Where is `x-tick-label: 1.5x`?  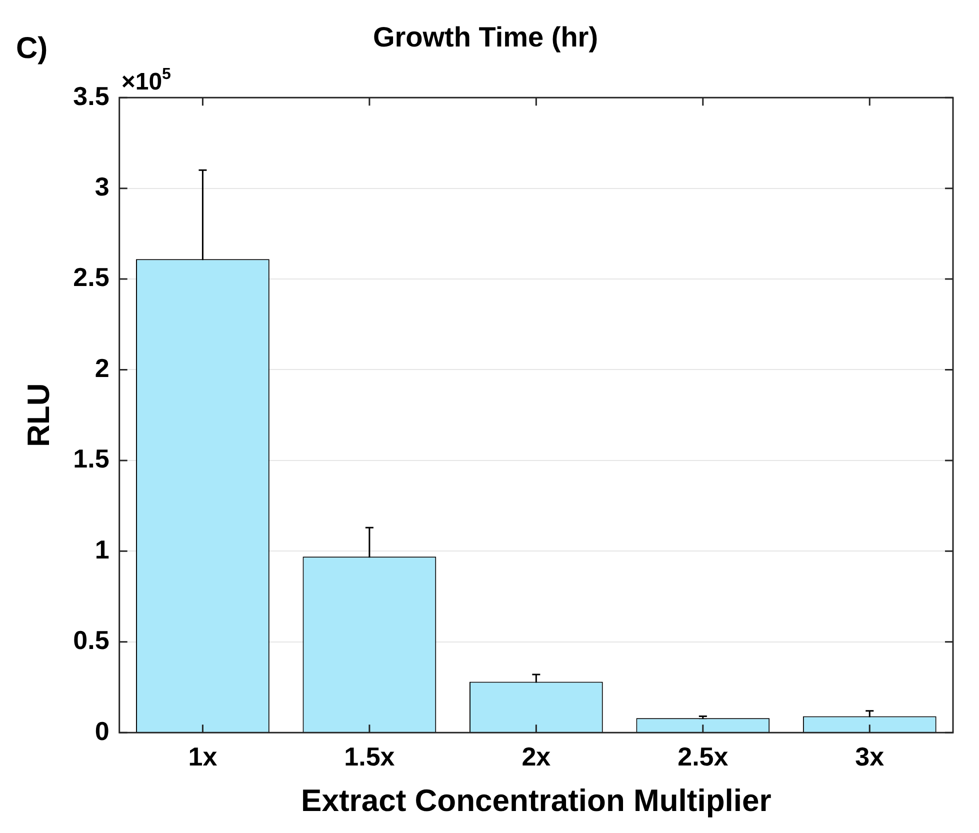 x-tick-label: 1.5x is located at coordinates (370, 756).